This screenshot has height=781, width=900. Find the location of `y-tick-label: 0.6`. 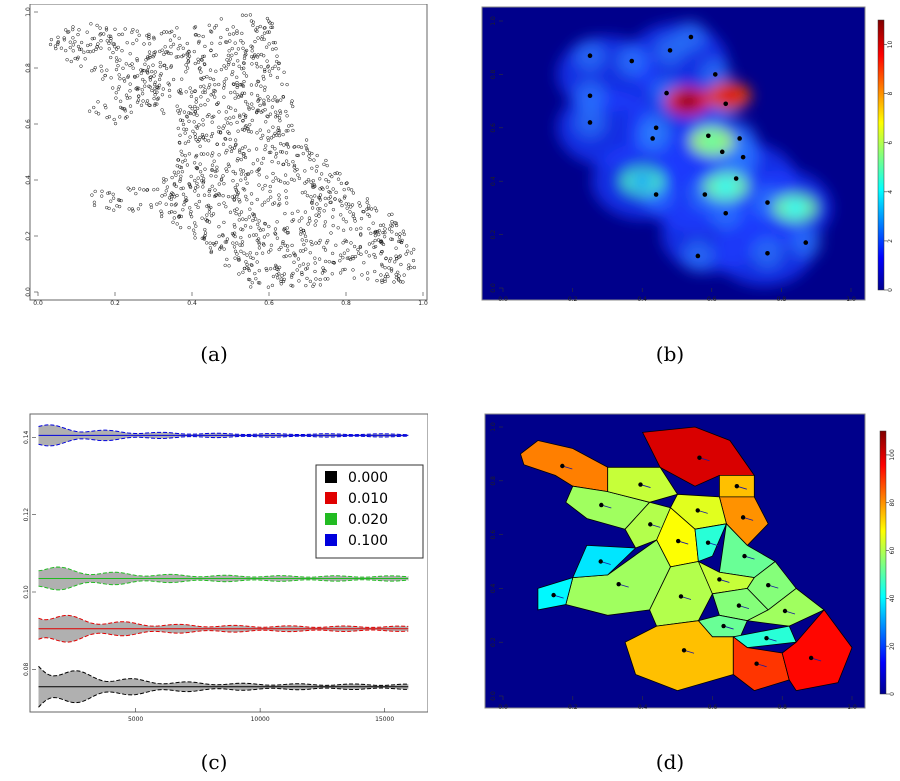

y-tick-label: 0.6 is located at coordinates (493, 128).